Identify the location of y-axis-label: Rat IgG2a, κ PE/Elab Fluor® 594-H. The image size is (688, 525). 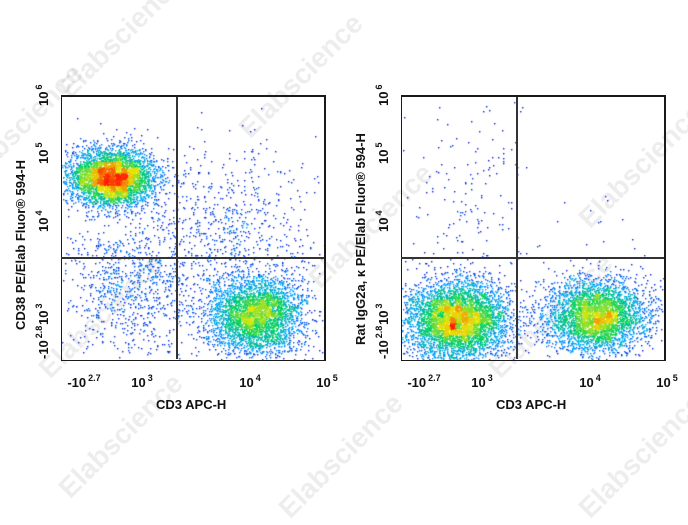
(360, 239).